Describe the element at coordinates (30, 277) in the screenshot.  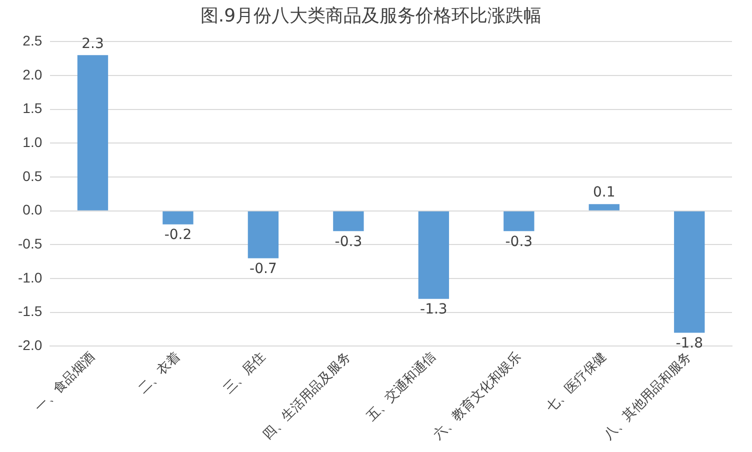
I see `y-tick-label: -1.0` at that location.